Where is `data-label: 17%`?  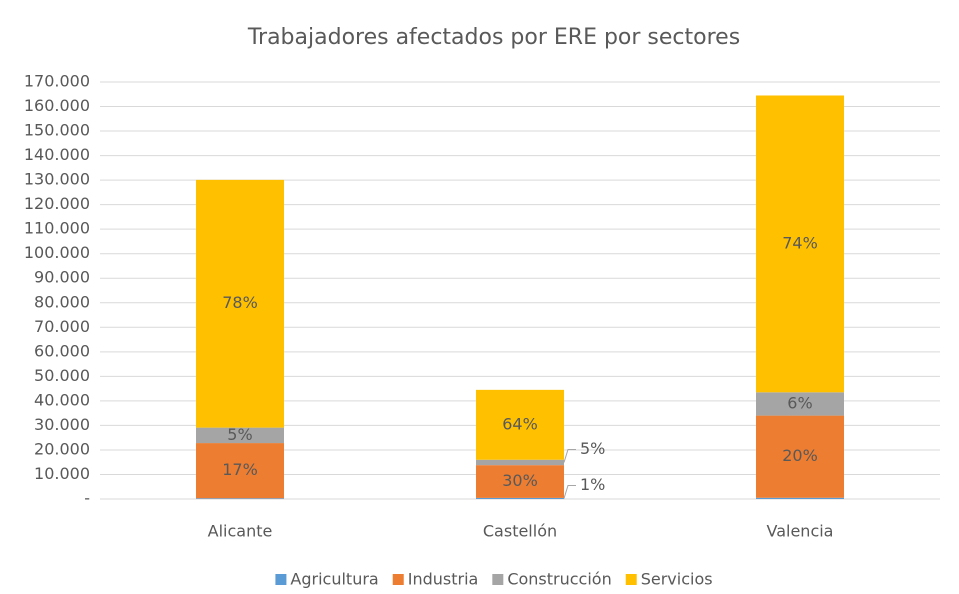 data-label: 17% is located at coordinates (240, 469).